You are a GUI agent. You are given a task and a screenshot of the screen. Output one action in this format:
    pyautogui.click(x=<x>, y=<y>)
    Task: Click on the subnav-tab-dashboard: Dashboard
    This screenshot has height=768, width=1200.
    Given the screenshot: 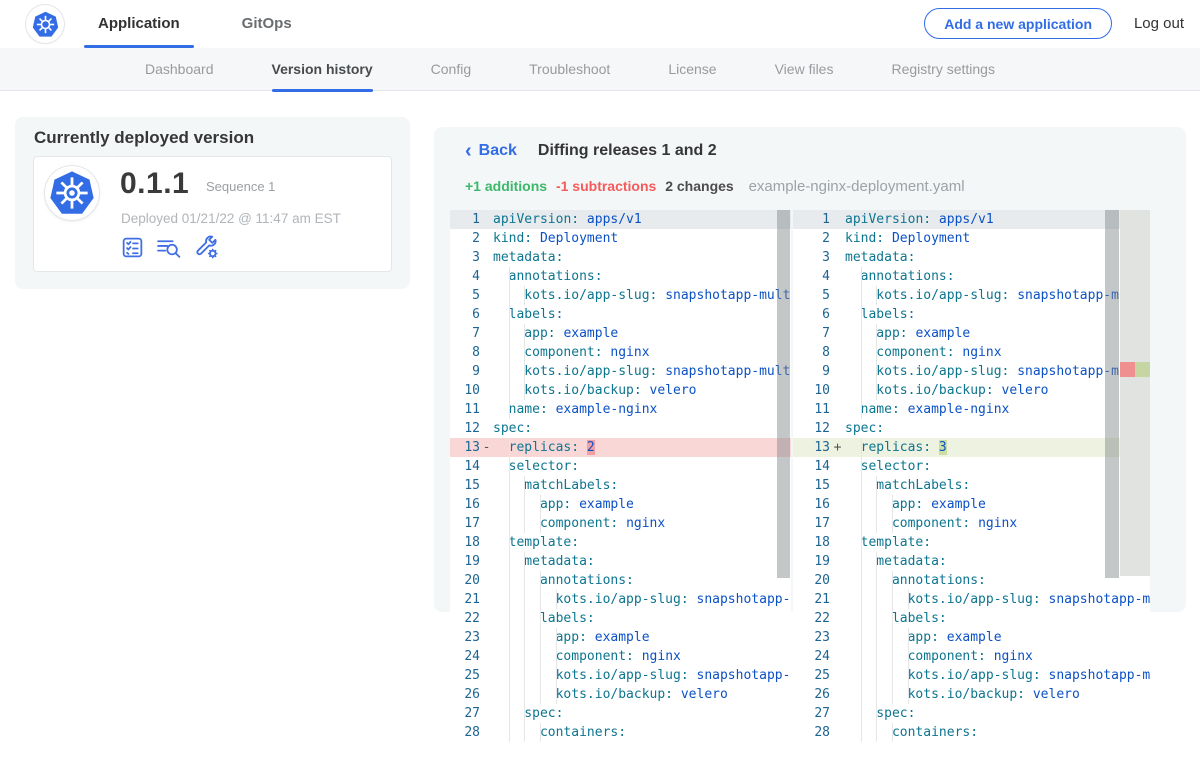 What is the action you would take?
    pyautogui.click(x=179, y=69)
    